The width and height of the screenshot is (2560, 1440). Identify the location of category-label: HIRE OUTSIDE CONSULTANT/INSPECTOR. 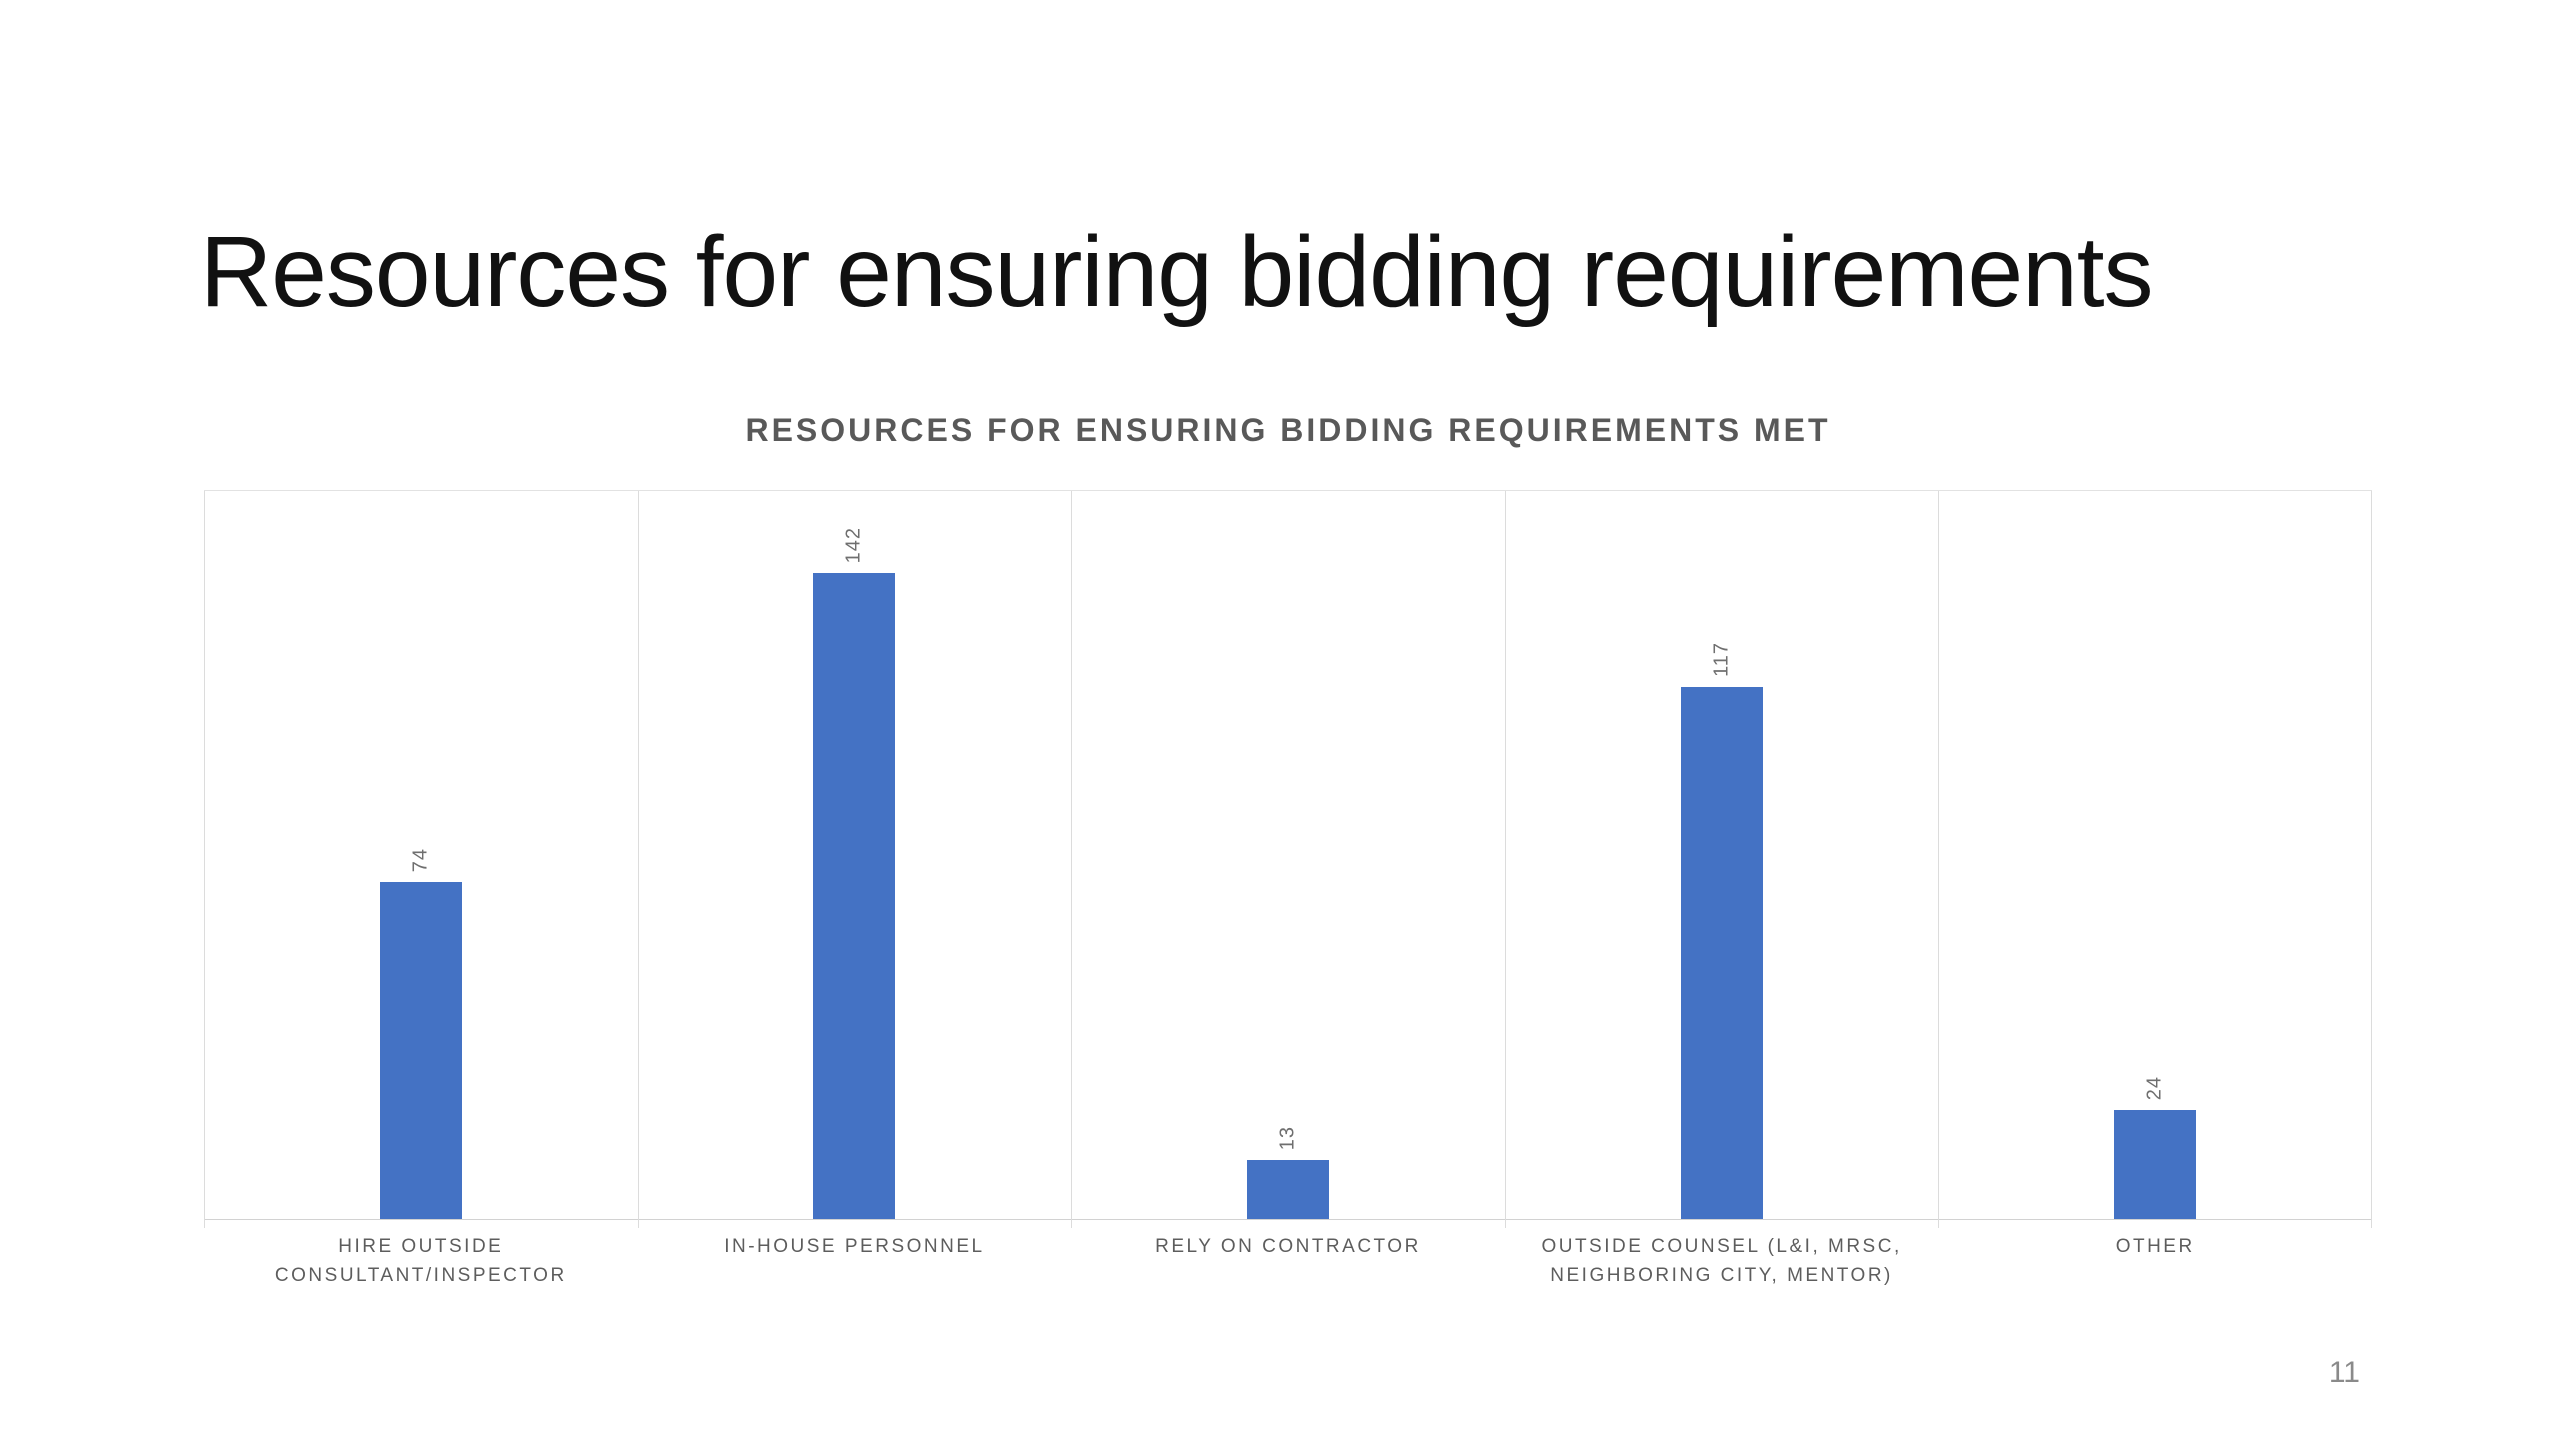
(420, 1261).